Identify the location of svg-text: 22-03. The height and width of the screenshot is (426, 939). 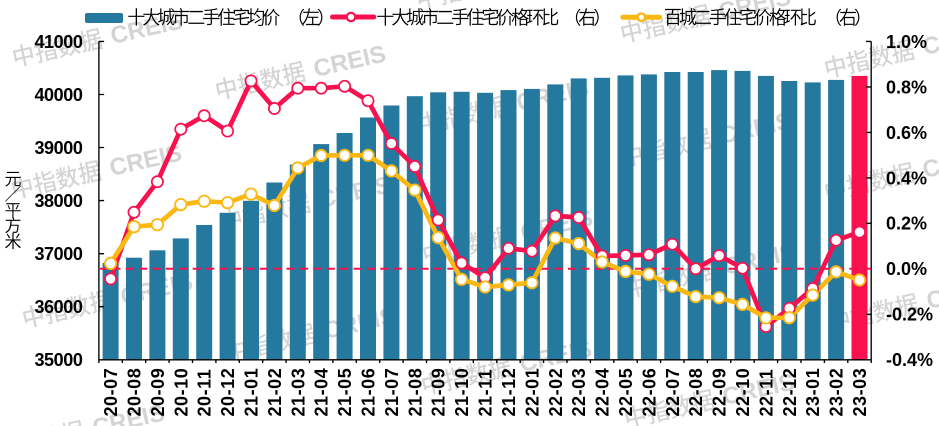
(579, 392).